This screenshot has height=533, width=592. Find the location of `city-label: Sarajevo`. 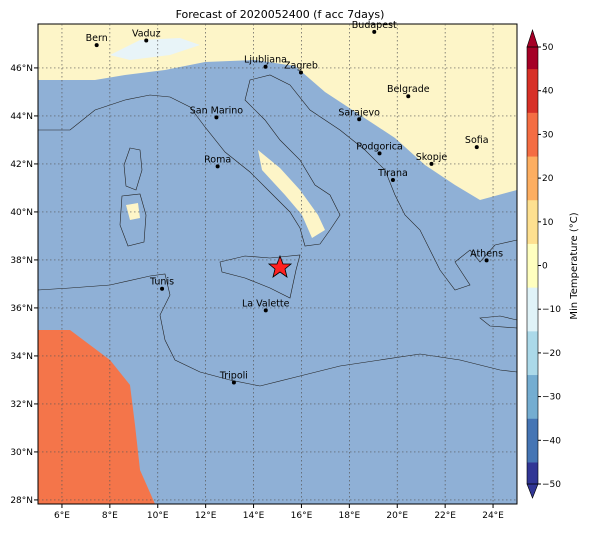

city-label: Sarajevo is located at coordinates (359, 112).